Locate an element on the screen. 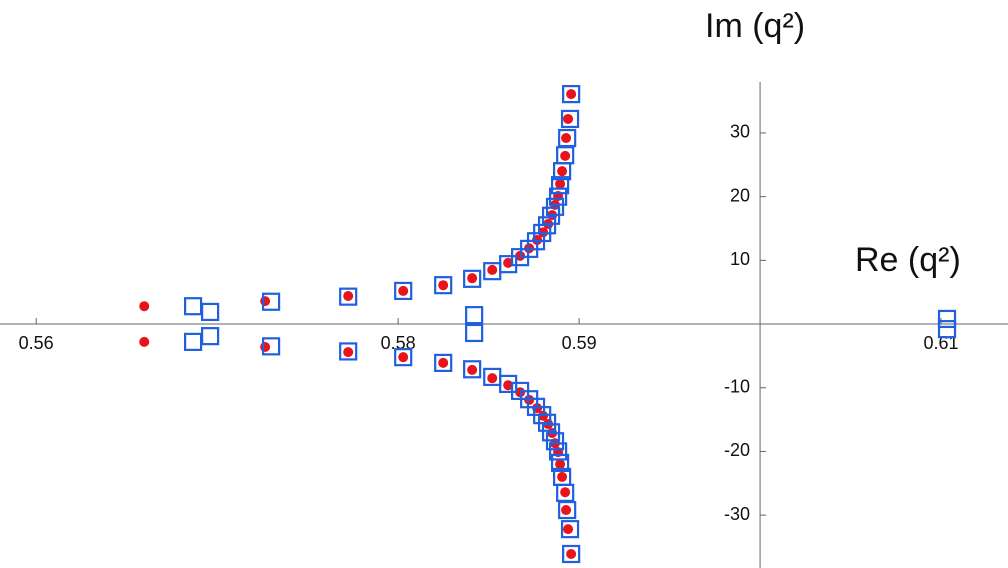 The height and width of the screenshot is (568, 1008). y-tick-label: -10 is located at coordinates (737, 386).